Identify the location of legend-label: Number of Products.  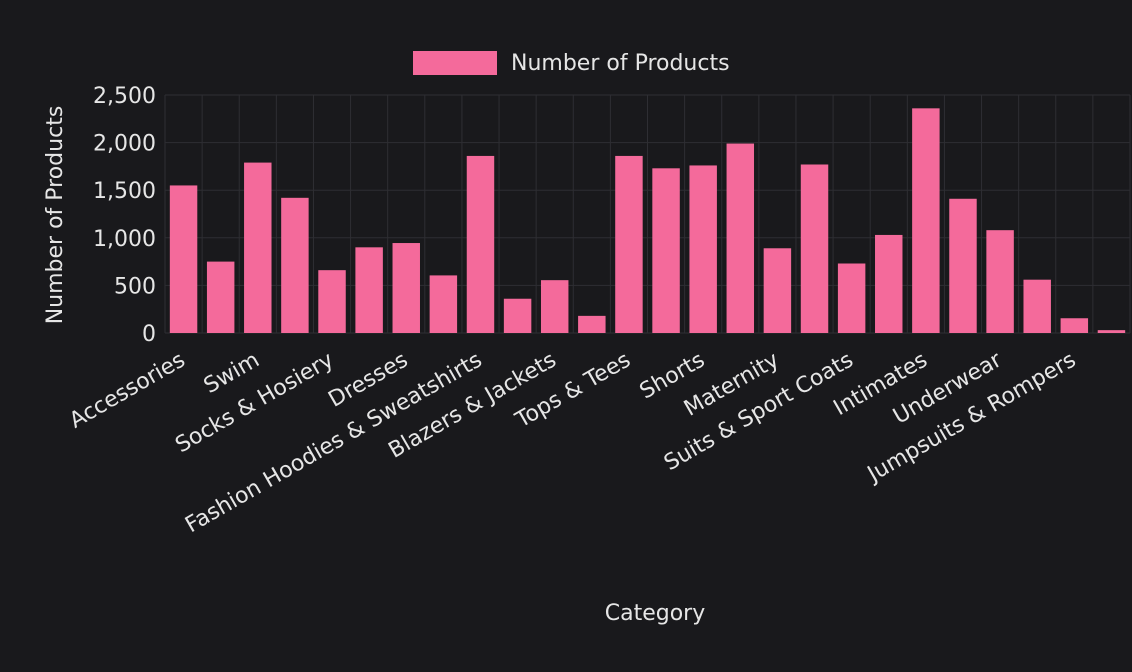
(620, 63).